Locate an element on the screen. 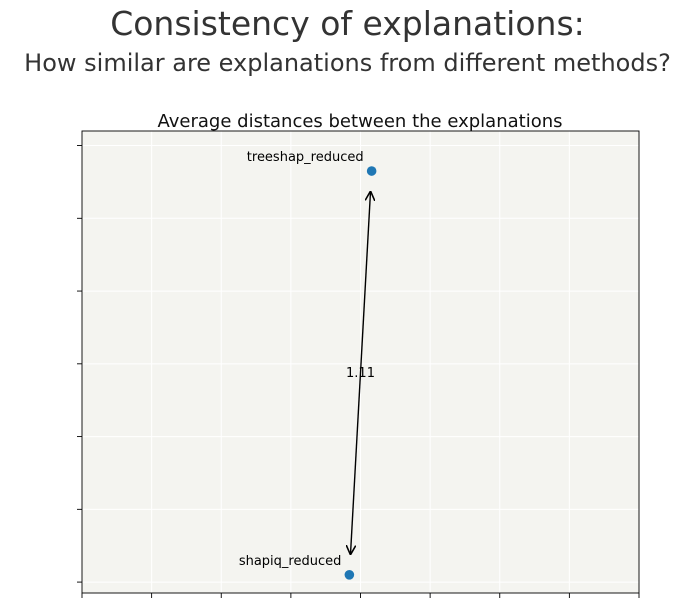 The image size is (695, 608). distance-arrow is located at coordinates (361, 373).